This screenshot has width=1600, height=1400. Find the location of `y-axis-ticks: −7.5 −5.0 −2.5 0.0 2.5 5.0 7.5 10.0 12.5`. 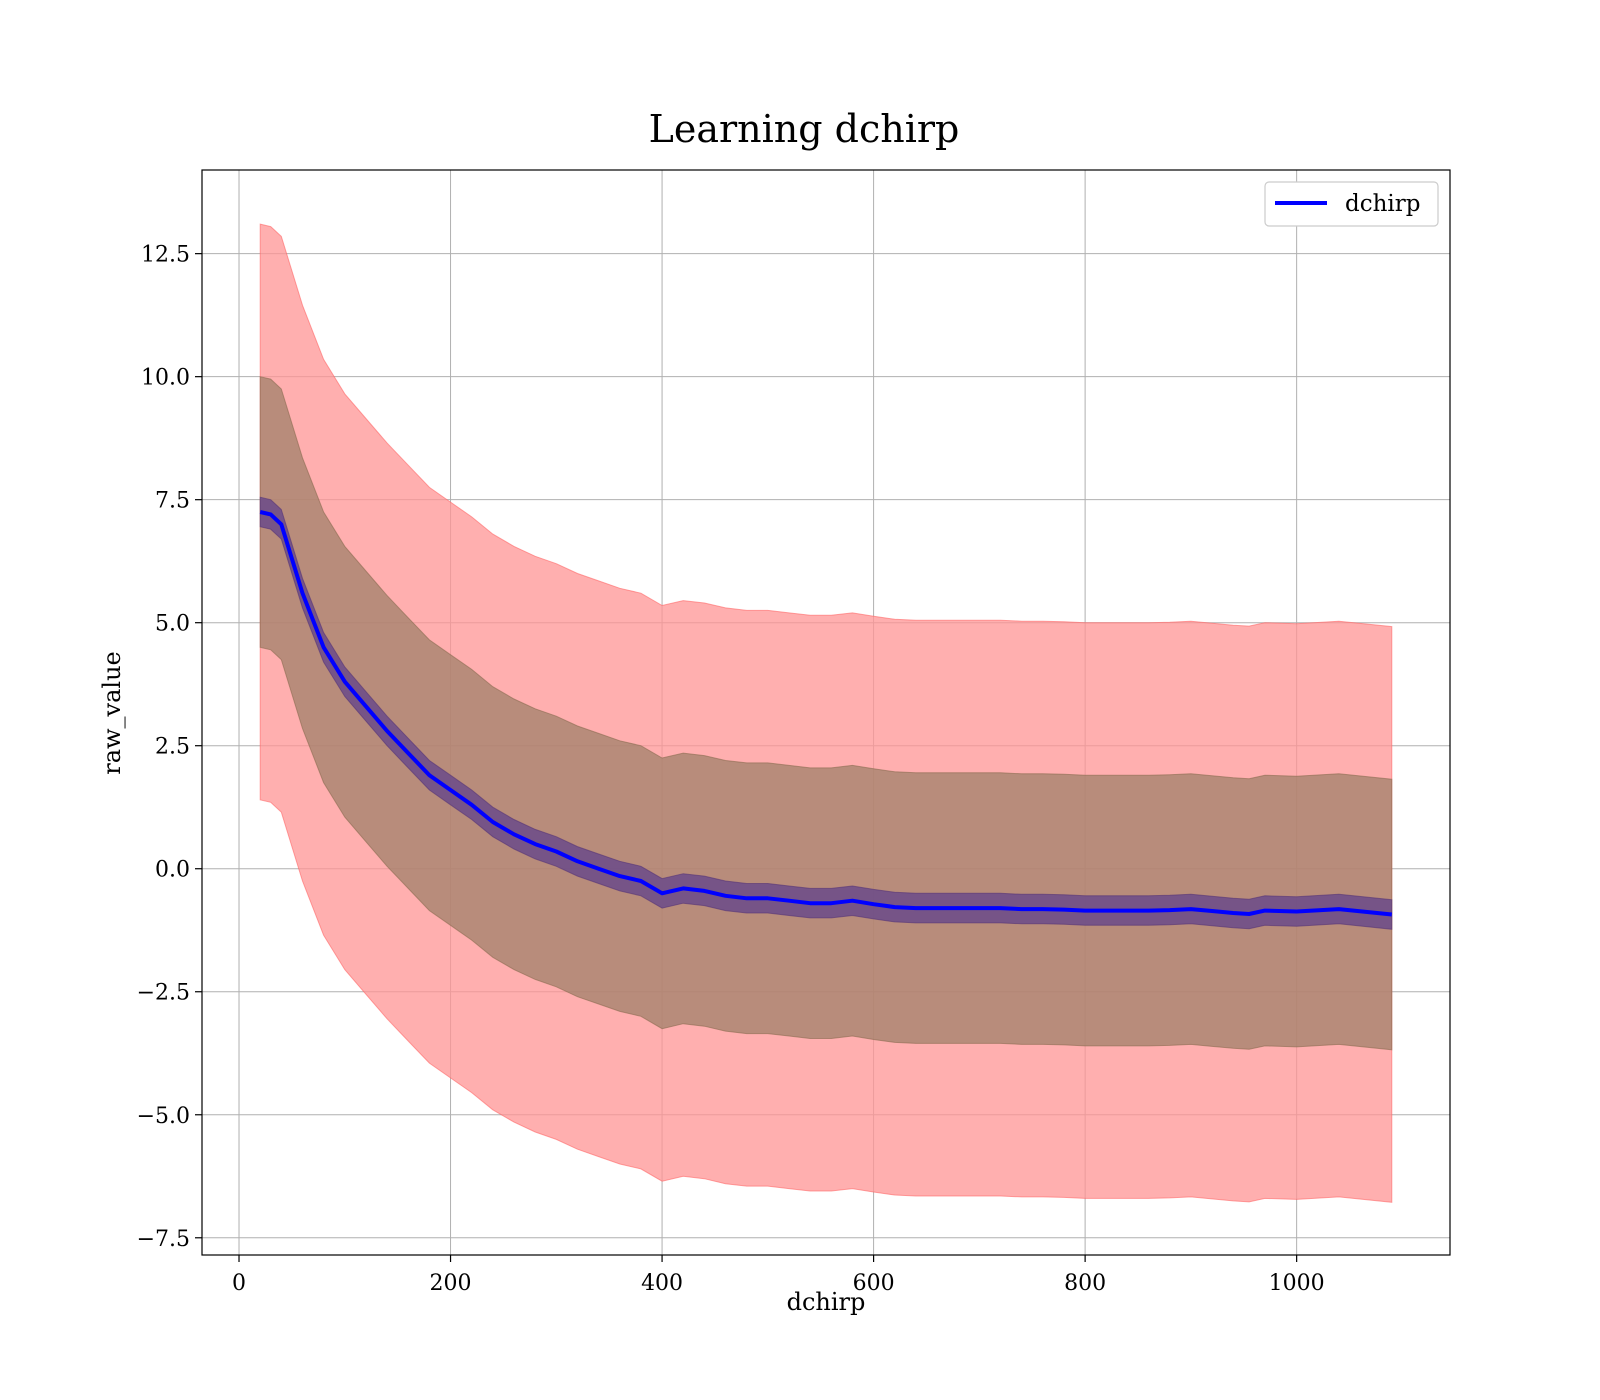

y-axis-ticks: −7.5 −5.0 −2.5 0.0 2.5 5.0 7.5 10.0 12.5 is located at coordinates (169, 747).